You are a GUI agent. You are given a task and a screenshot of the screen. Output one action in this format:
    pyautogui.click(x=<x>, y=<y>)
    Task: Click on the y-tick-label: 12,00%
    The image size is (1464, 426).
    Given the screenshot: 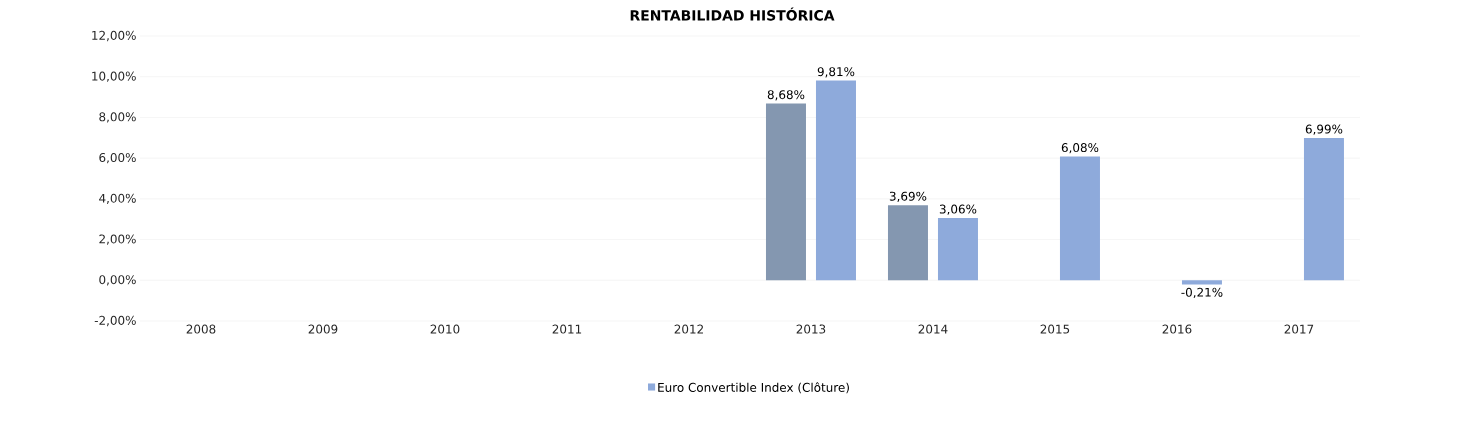 What is the action you would take?
    pyautogui.click(x=114, y=36)
    